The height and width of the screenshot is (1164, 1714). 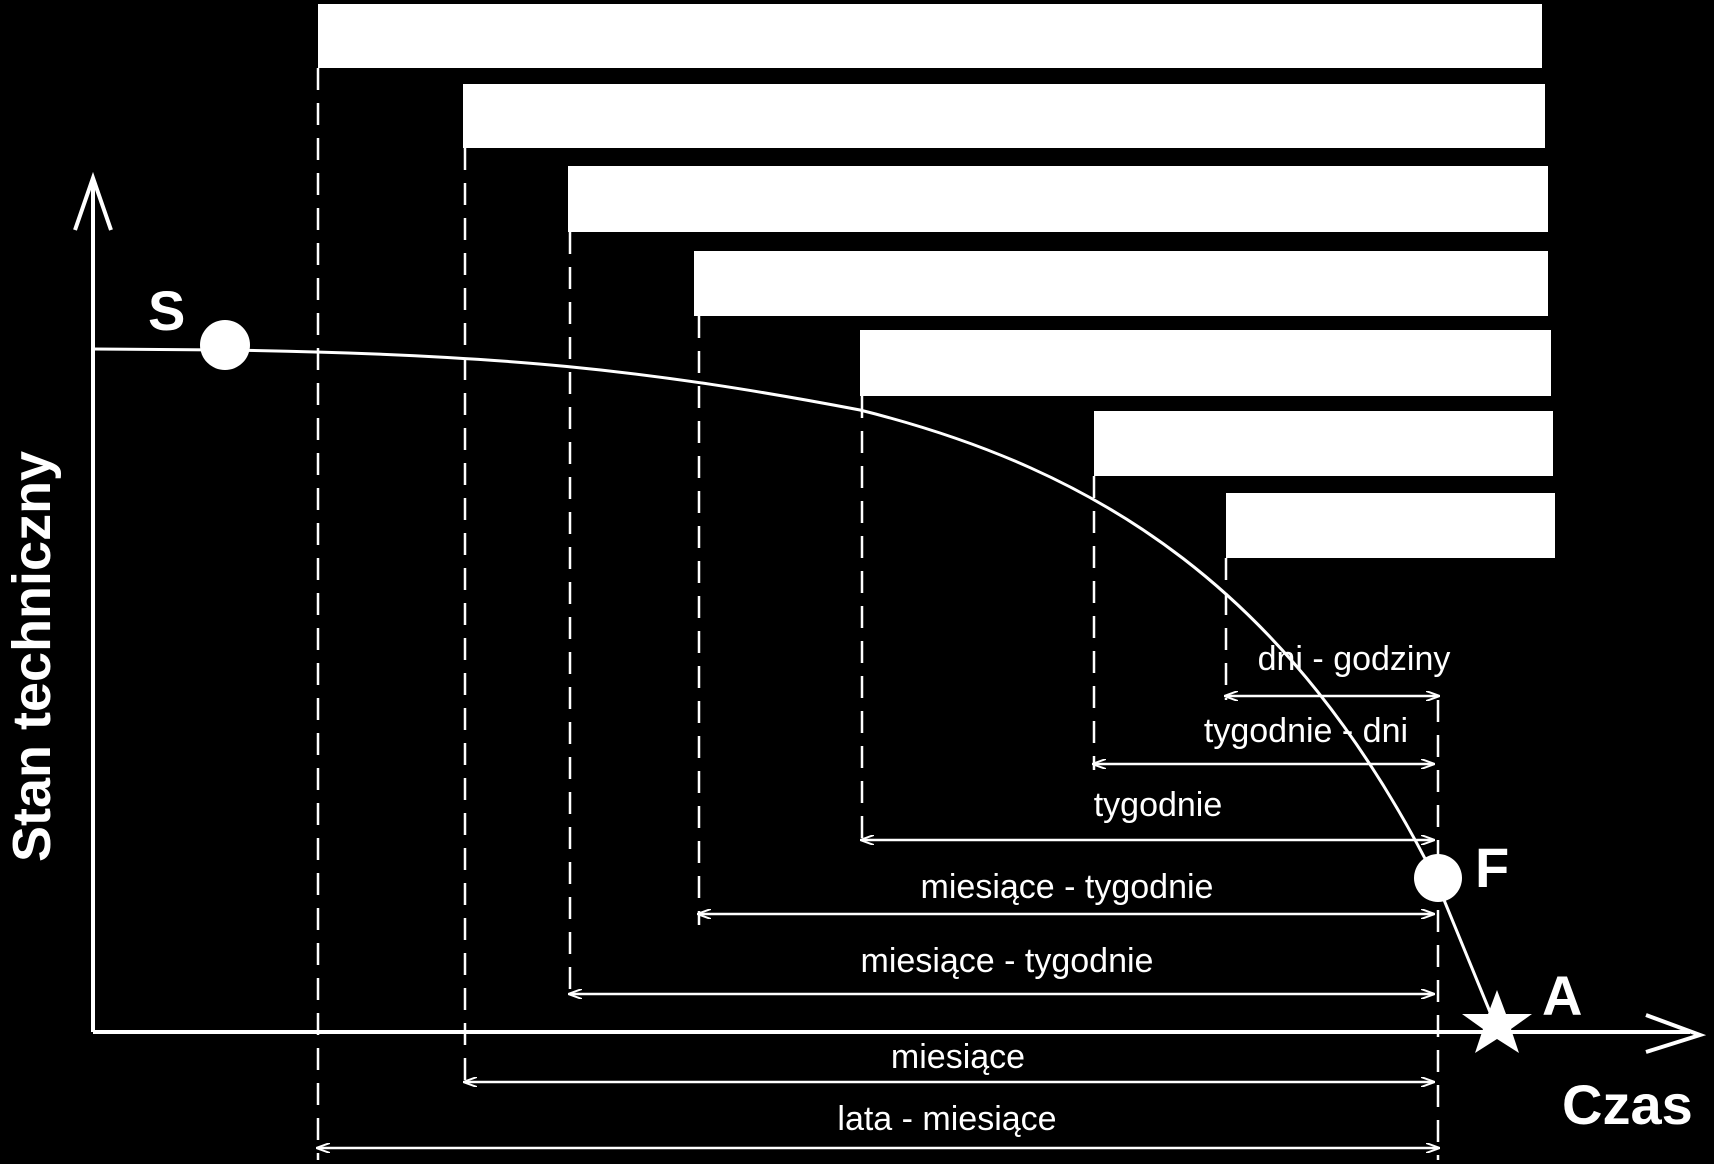 I want to click on x-axis-label: Czas, so click(x=1627, y=1104).